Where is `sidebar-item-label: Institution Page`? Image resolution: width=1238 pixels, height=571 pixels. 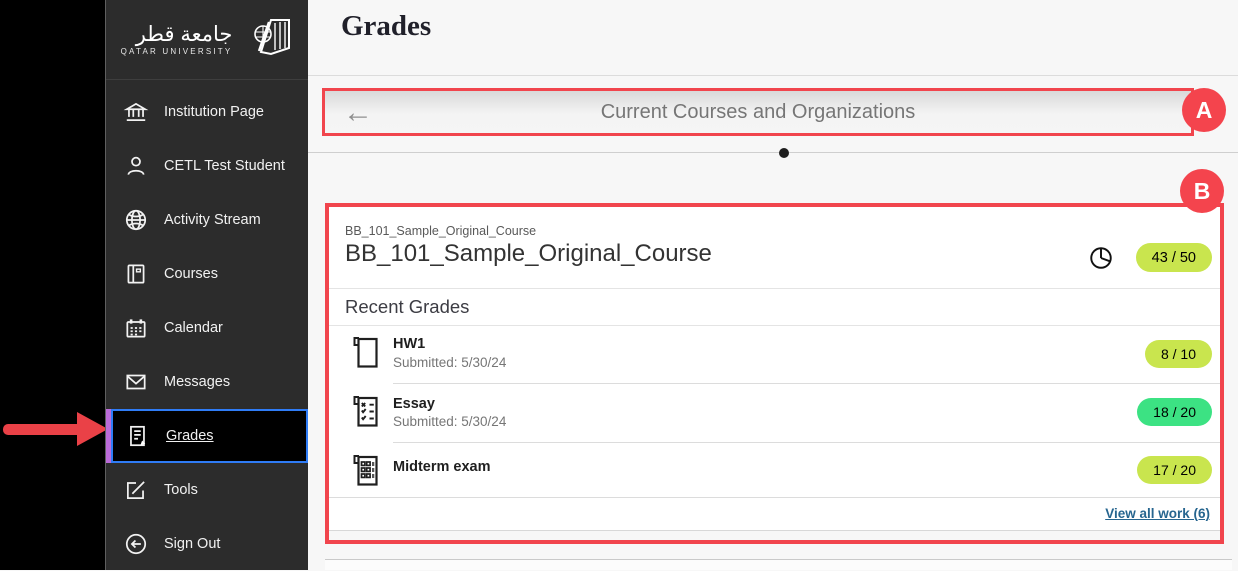
sidebar-item-label: Institution Page is located at coordinates (214, 112).